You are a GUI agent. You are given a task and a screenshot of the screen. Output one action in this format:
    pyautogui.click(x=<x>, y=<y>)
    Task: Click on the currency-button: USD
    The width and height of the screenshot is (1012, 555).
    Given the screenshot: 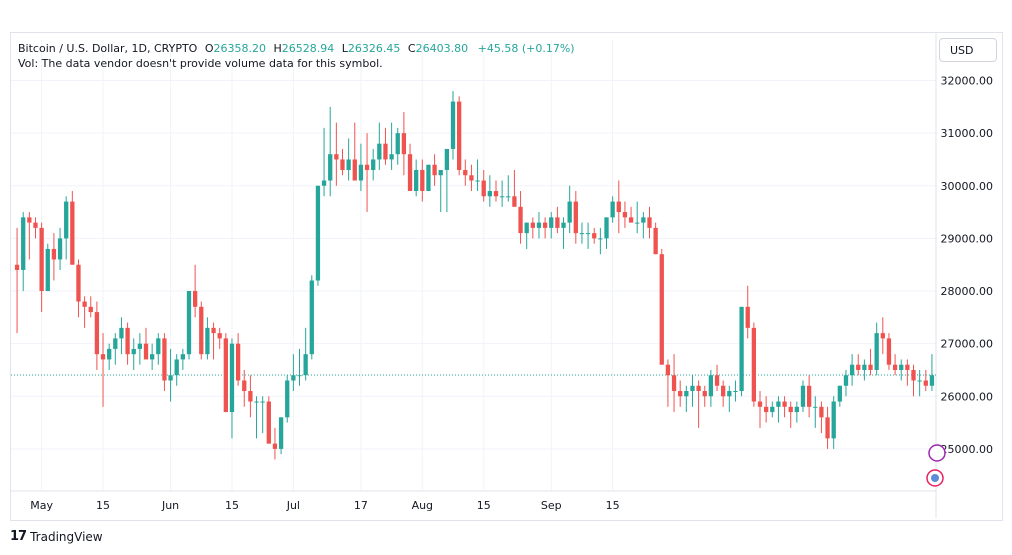 What is the action you would take?
    pyautogui.click(x=968, y=50)
    